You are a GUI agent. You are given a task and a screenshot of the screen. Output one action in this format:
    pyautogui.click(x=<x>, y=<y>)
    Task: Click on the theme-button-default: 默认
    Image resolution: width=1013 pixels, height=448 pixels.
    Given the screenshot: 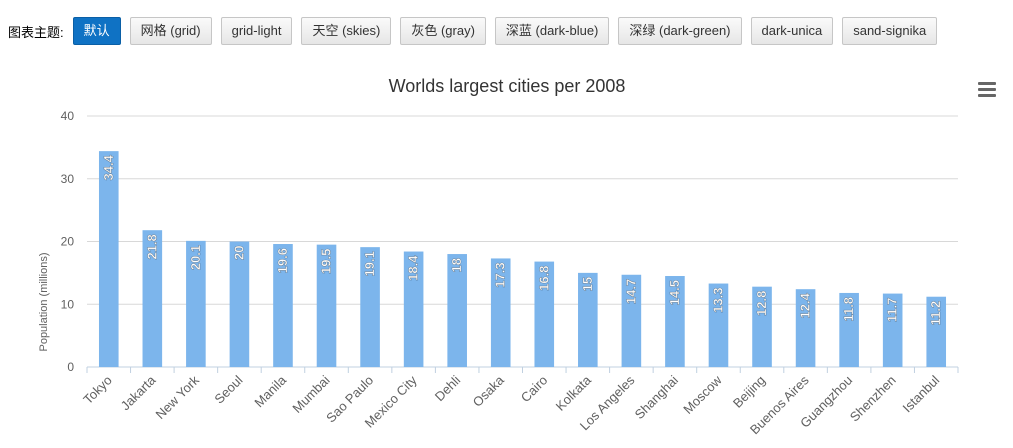 What is the action you would take?
    pyautogui.click(x=96, y=31)
    